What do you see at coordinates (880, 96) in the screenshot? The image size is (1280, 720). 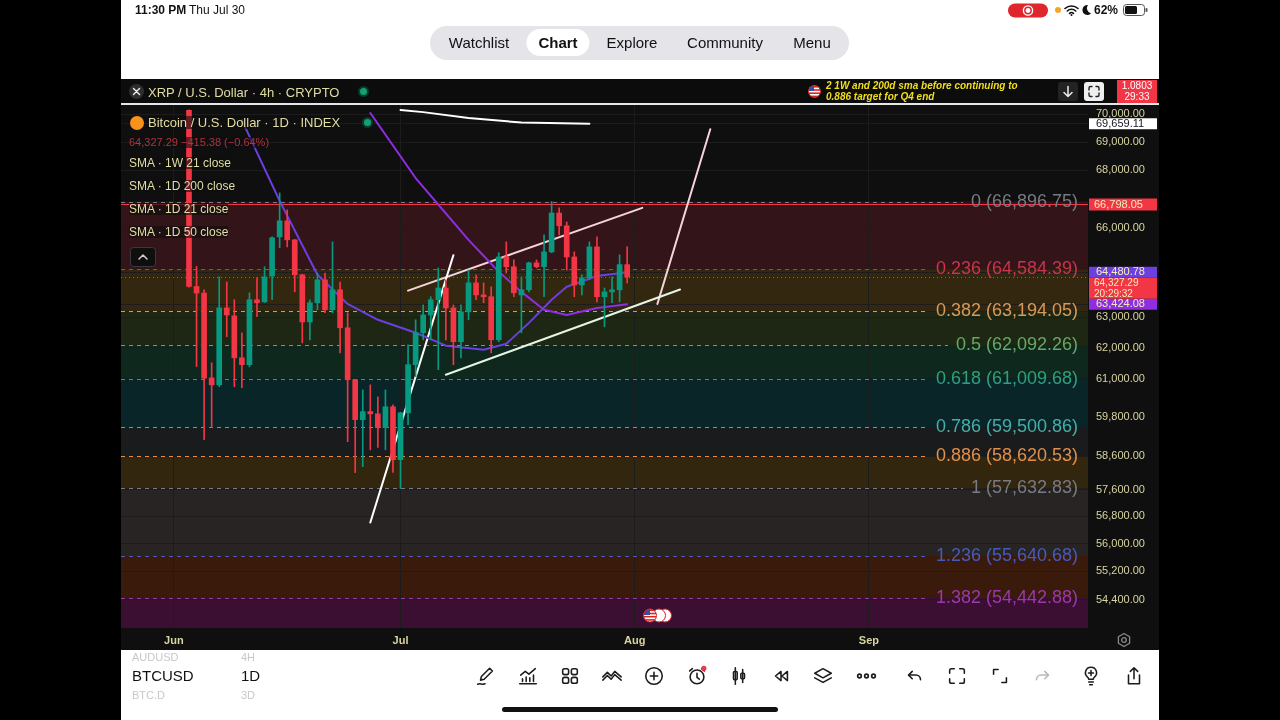 I see `text: 0.886 target for Q4 end` at bounding box center [880, 96].